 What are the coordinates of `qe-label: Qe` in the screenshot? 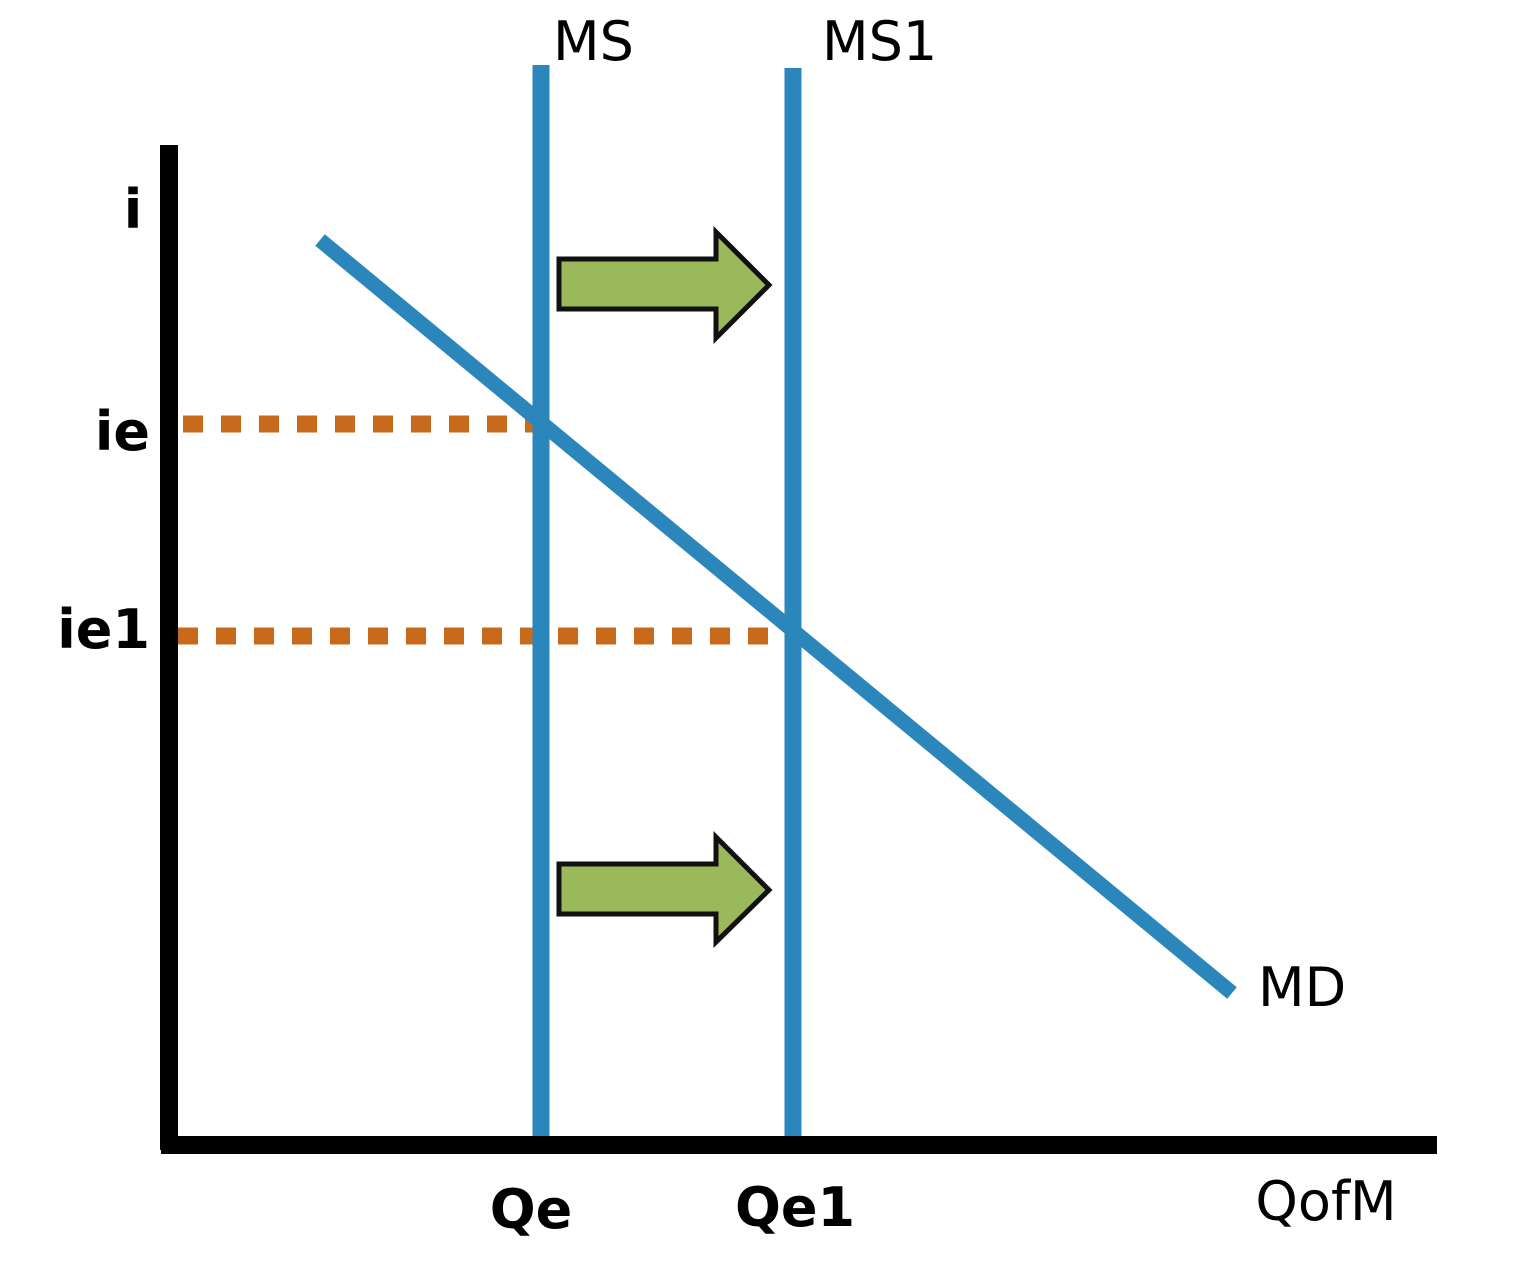 It's located at (531, 1209).